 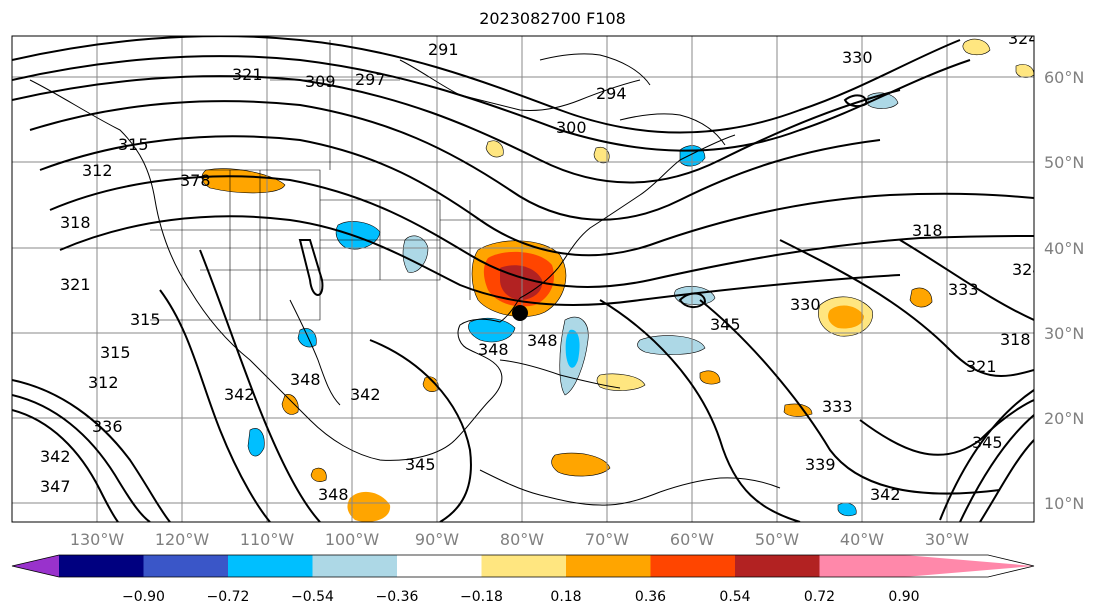 What do you see at coordinates (182, 539) in the screenshot?
I see `lon-label: 120°W` at bounding box center [182, 539].